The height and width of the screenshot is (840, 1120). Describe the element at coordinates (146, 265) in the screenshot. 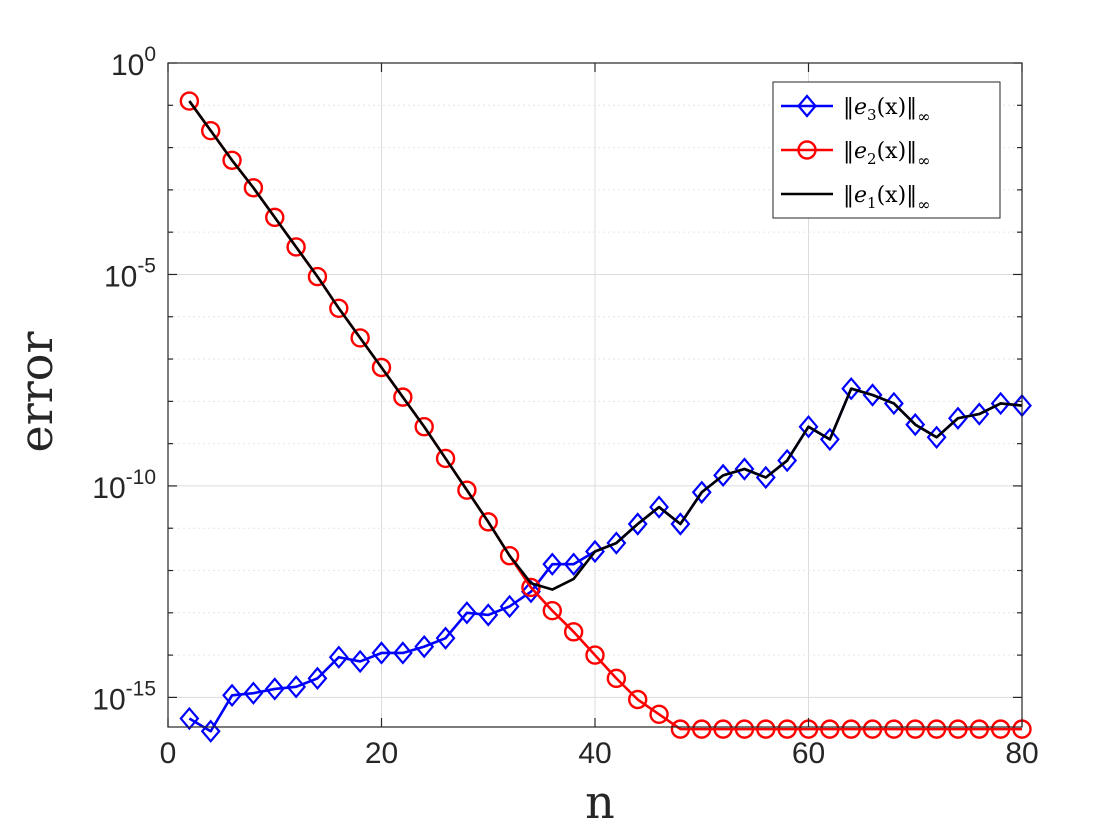

I see `y-tick-exponent: -5` at that location.